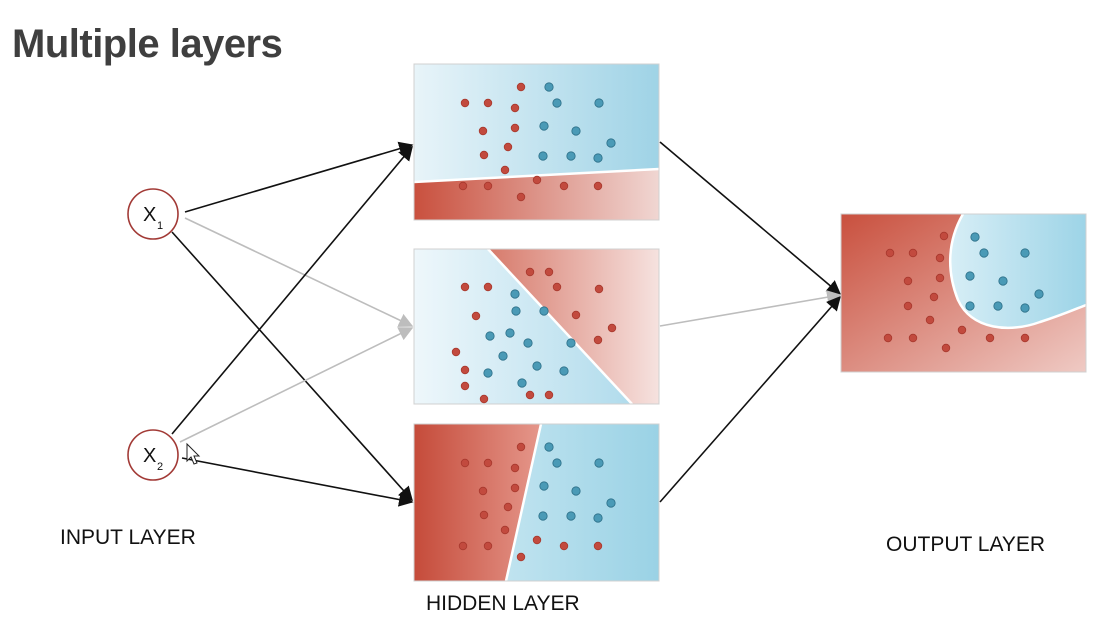  What do you see at coordinates (296, 385) in the screenshot?
I see `edge-x2-h2` at bounding box center [296, 385].